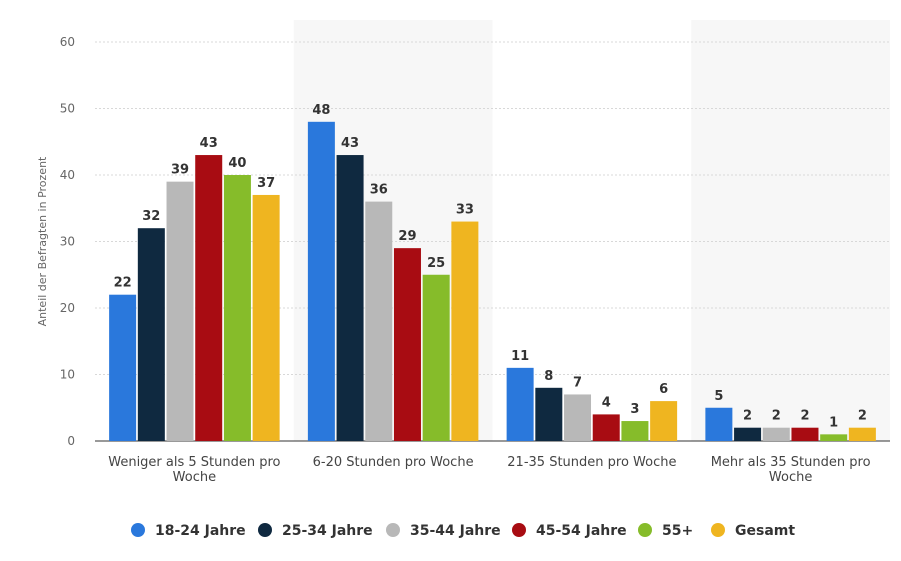  Describe the element at coordinates (237, 163) in the screenshot. I see `data-label: 40` at that location.